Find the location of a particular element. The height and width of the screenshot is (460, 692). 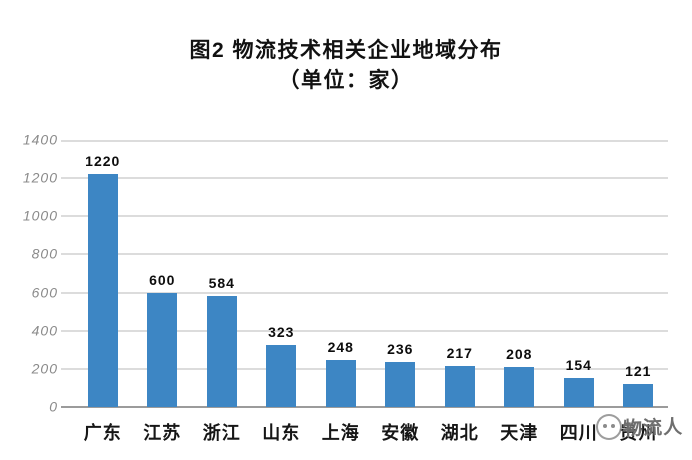

watermark-logo-icon is located at coordinates (609, 426).